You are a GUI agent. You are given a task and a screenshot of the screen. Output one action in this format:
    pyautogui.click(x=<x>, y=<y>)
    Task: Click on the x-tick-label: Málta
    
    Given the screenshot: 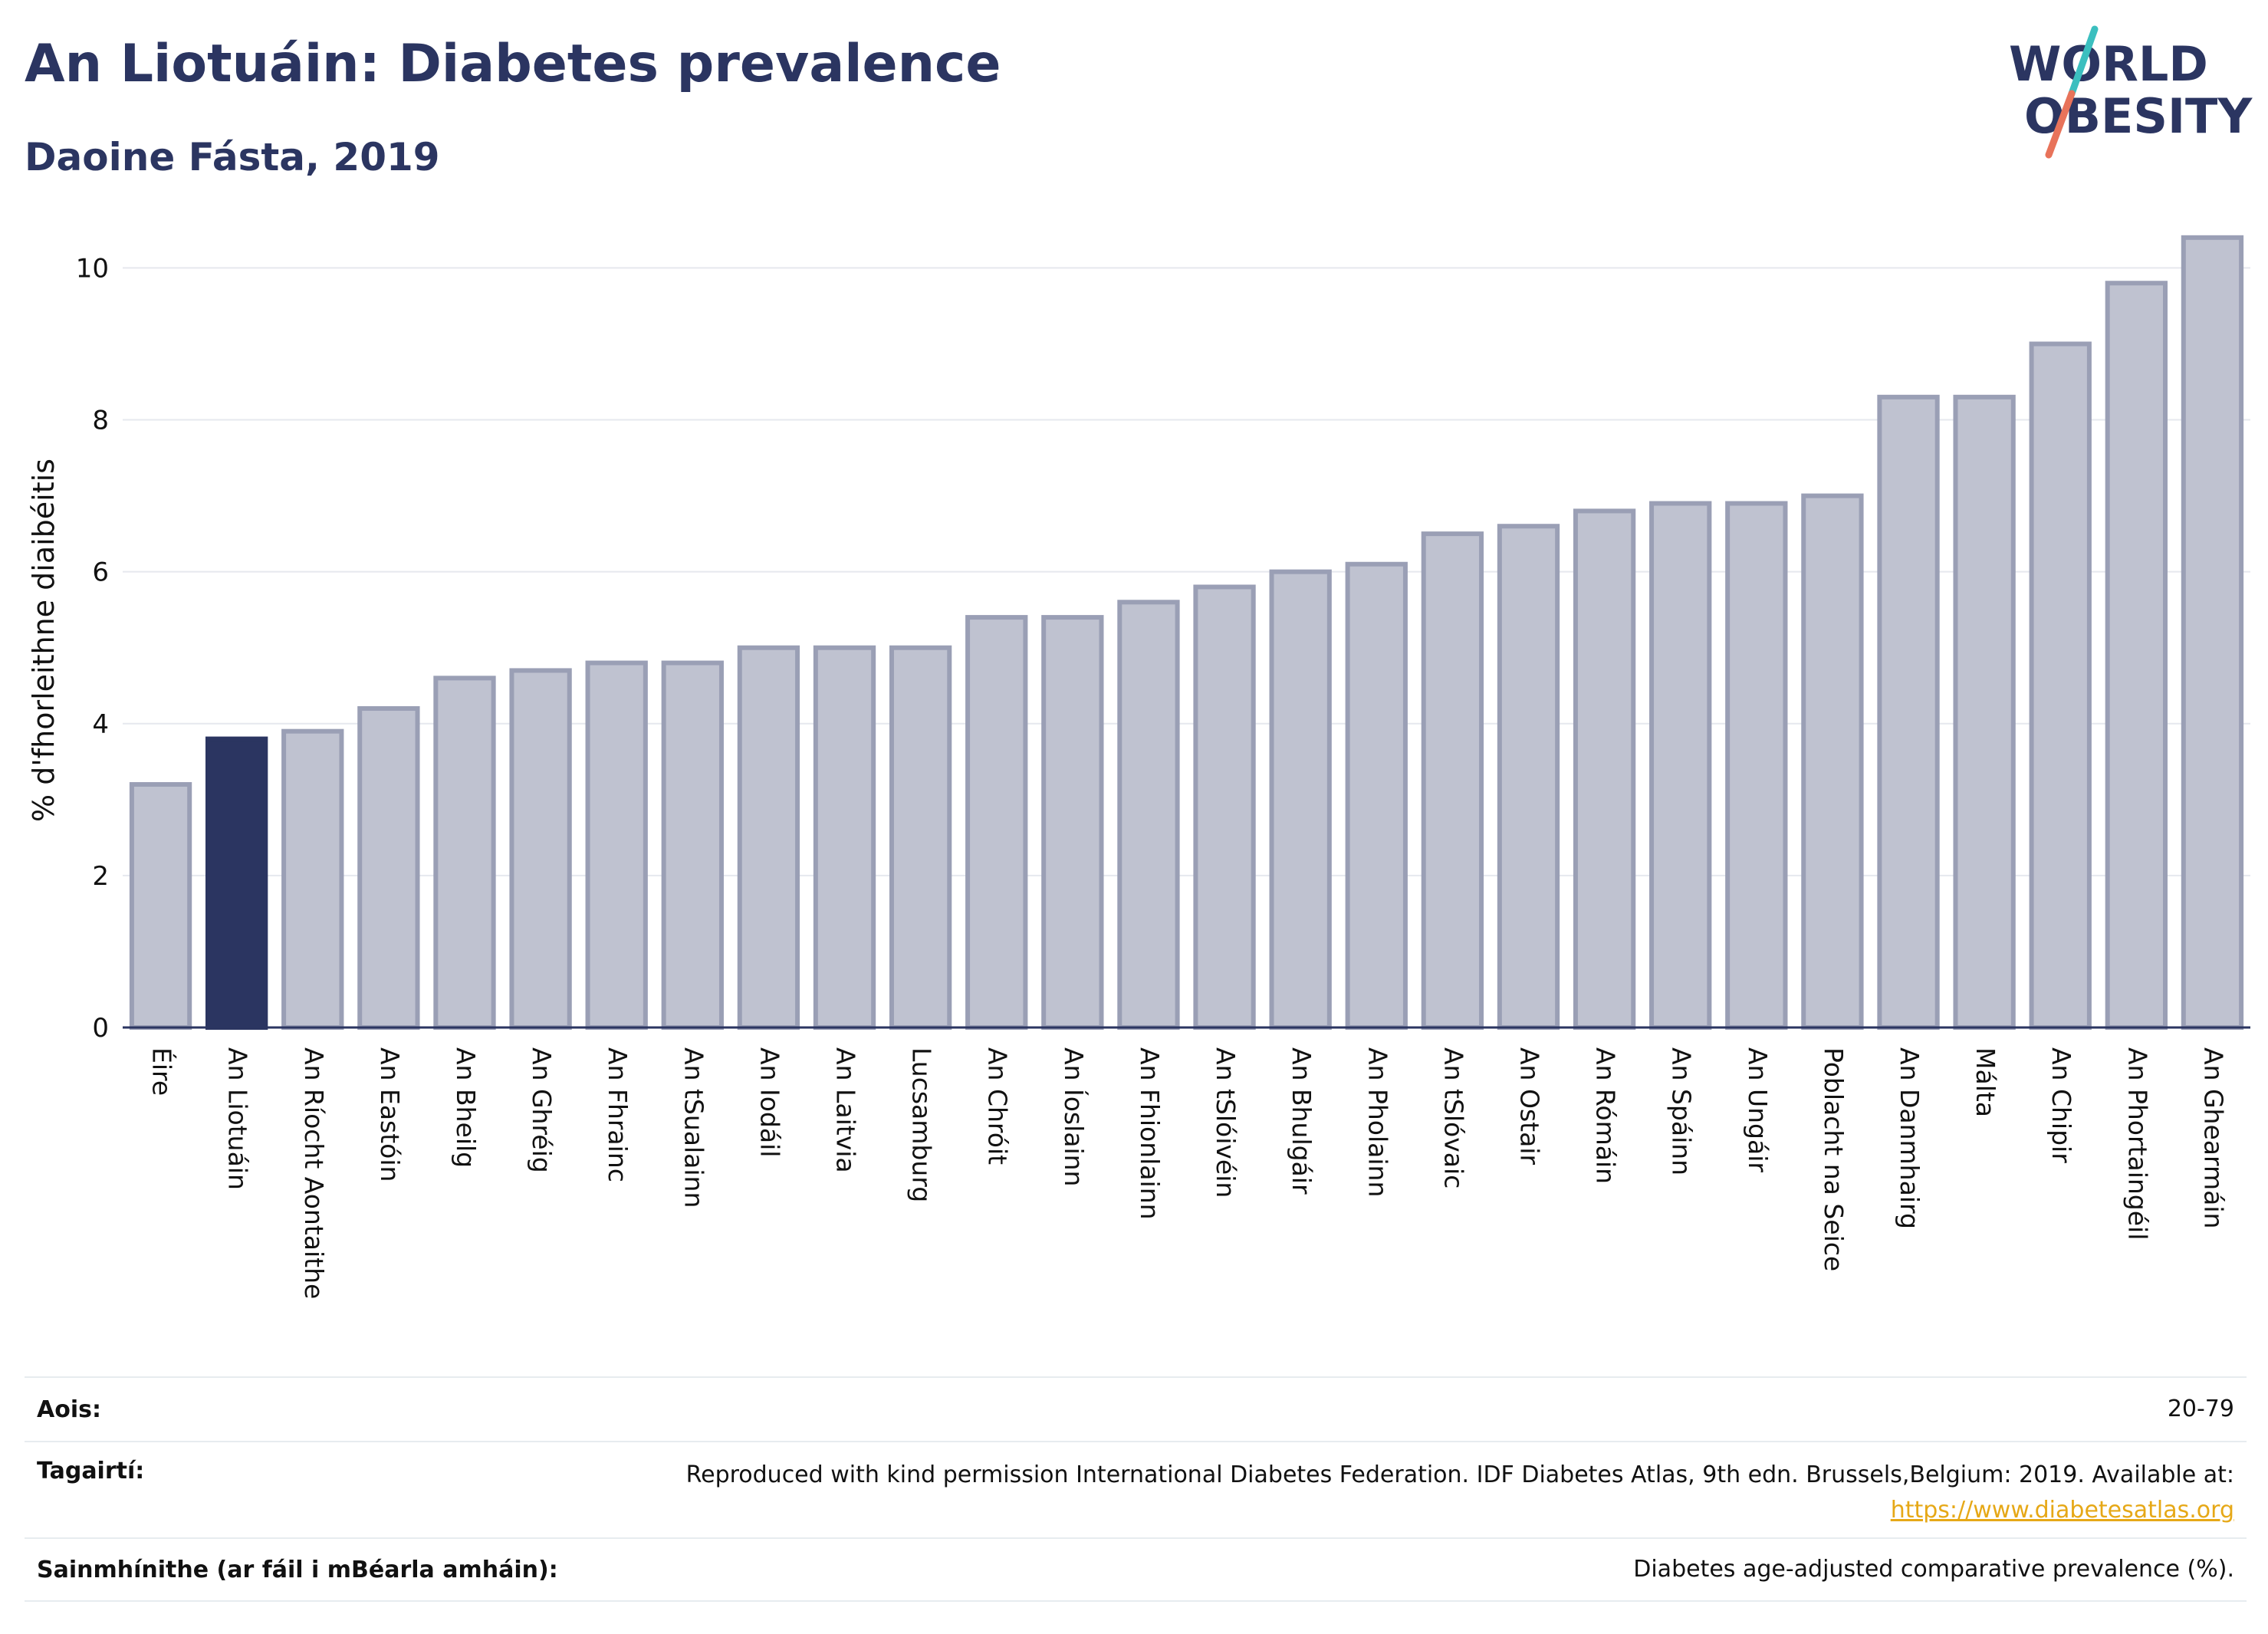 What is the action you would take?
    pyautogui.click(x=1986, y=1082)
    